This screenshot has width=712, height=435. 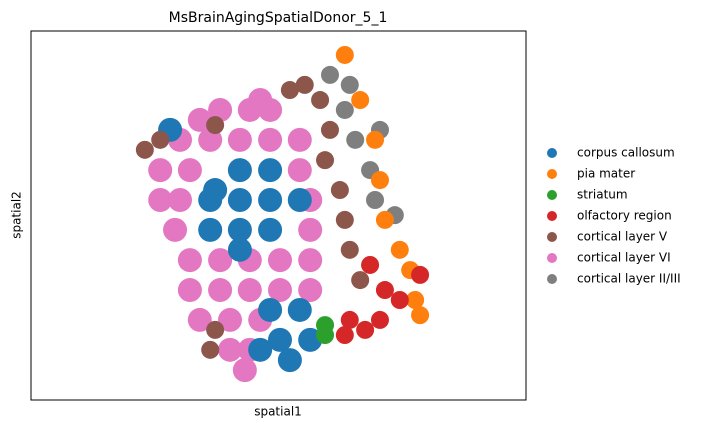 What do you see at coordinates (624, 216) in the screenshot?
I see `legend-label: olfactory region` at bounding box center [624, 216].